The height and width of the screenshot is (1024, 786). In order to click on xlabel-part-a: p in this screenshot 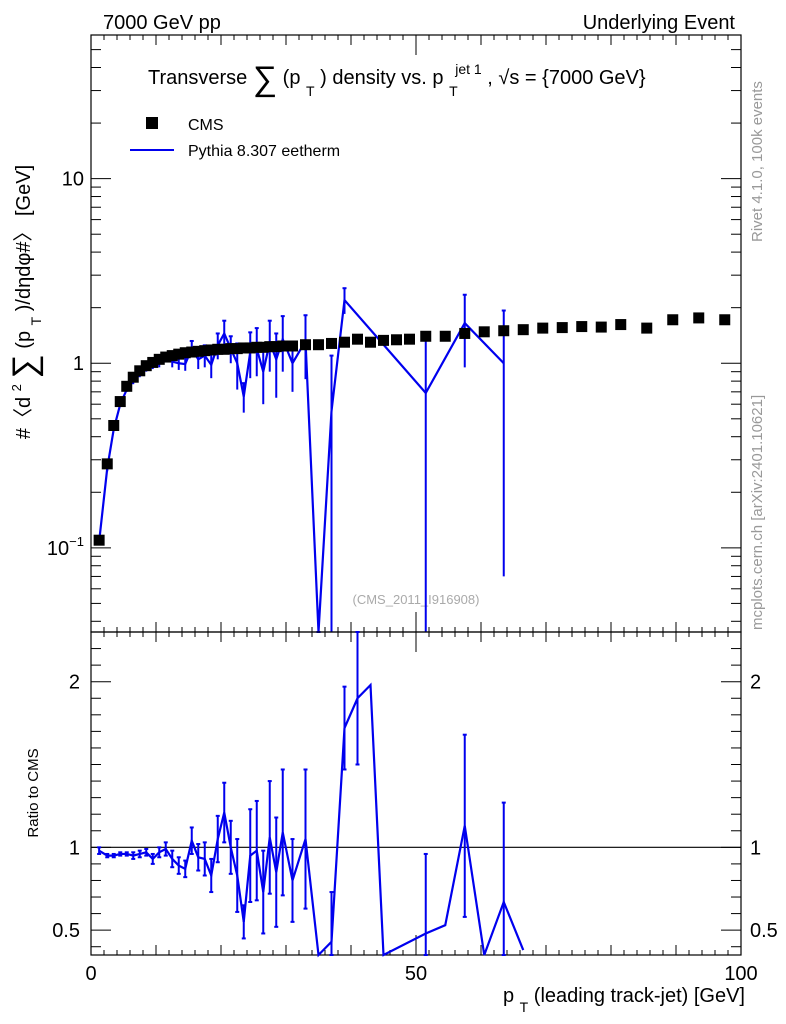, I will do `click(508, 996)`.